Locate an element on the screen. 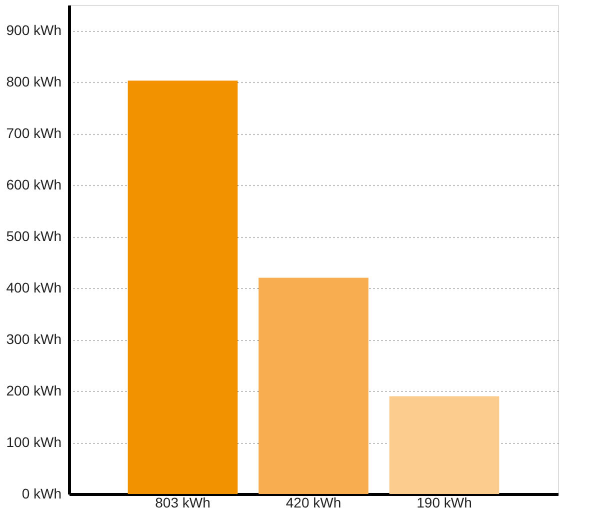 The width and height of the screenshot is (592, 519). y-tick-label: 200 kWh is located at coordinates (34, 390).